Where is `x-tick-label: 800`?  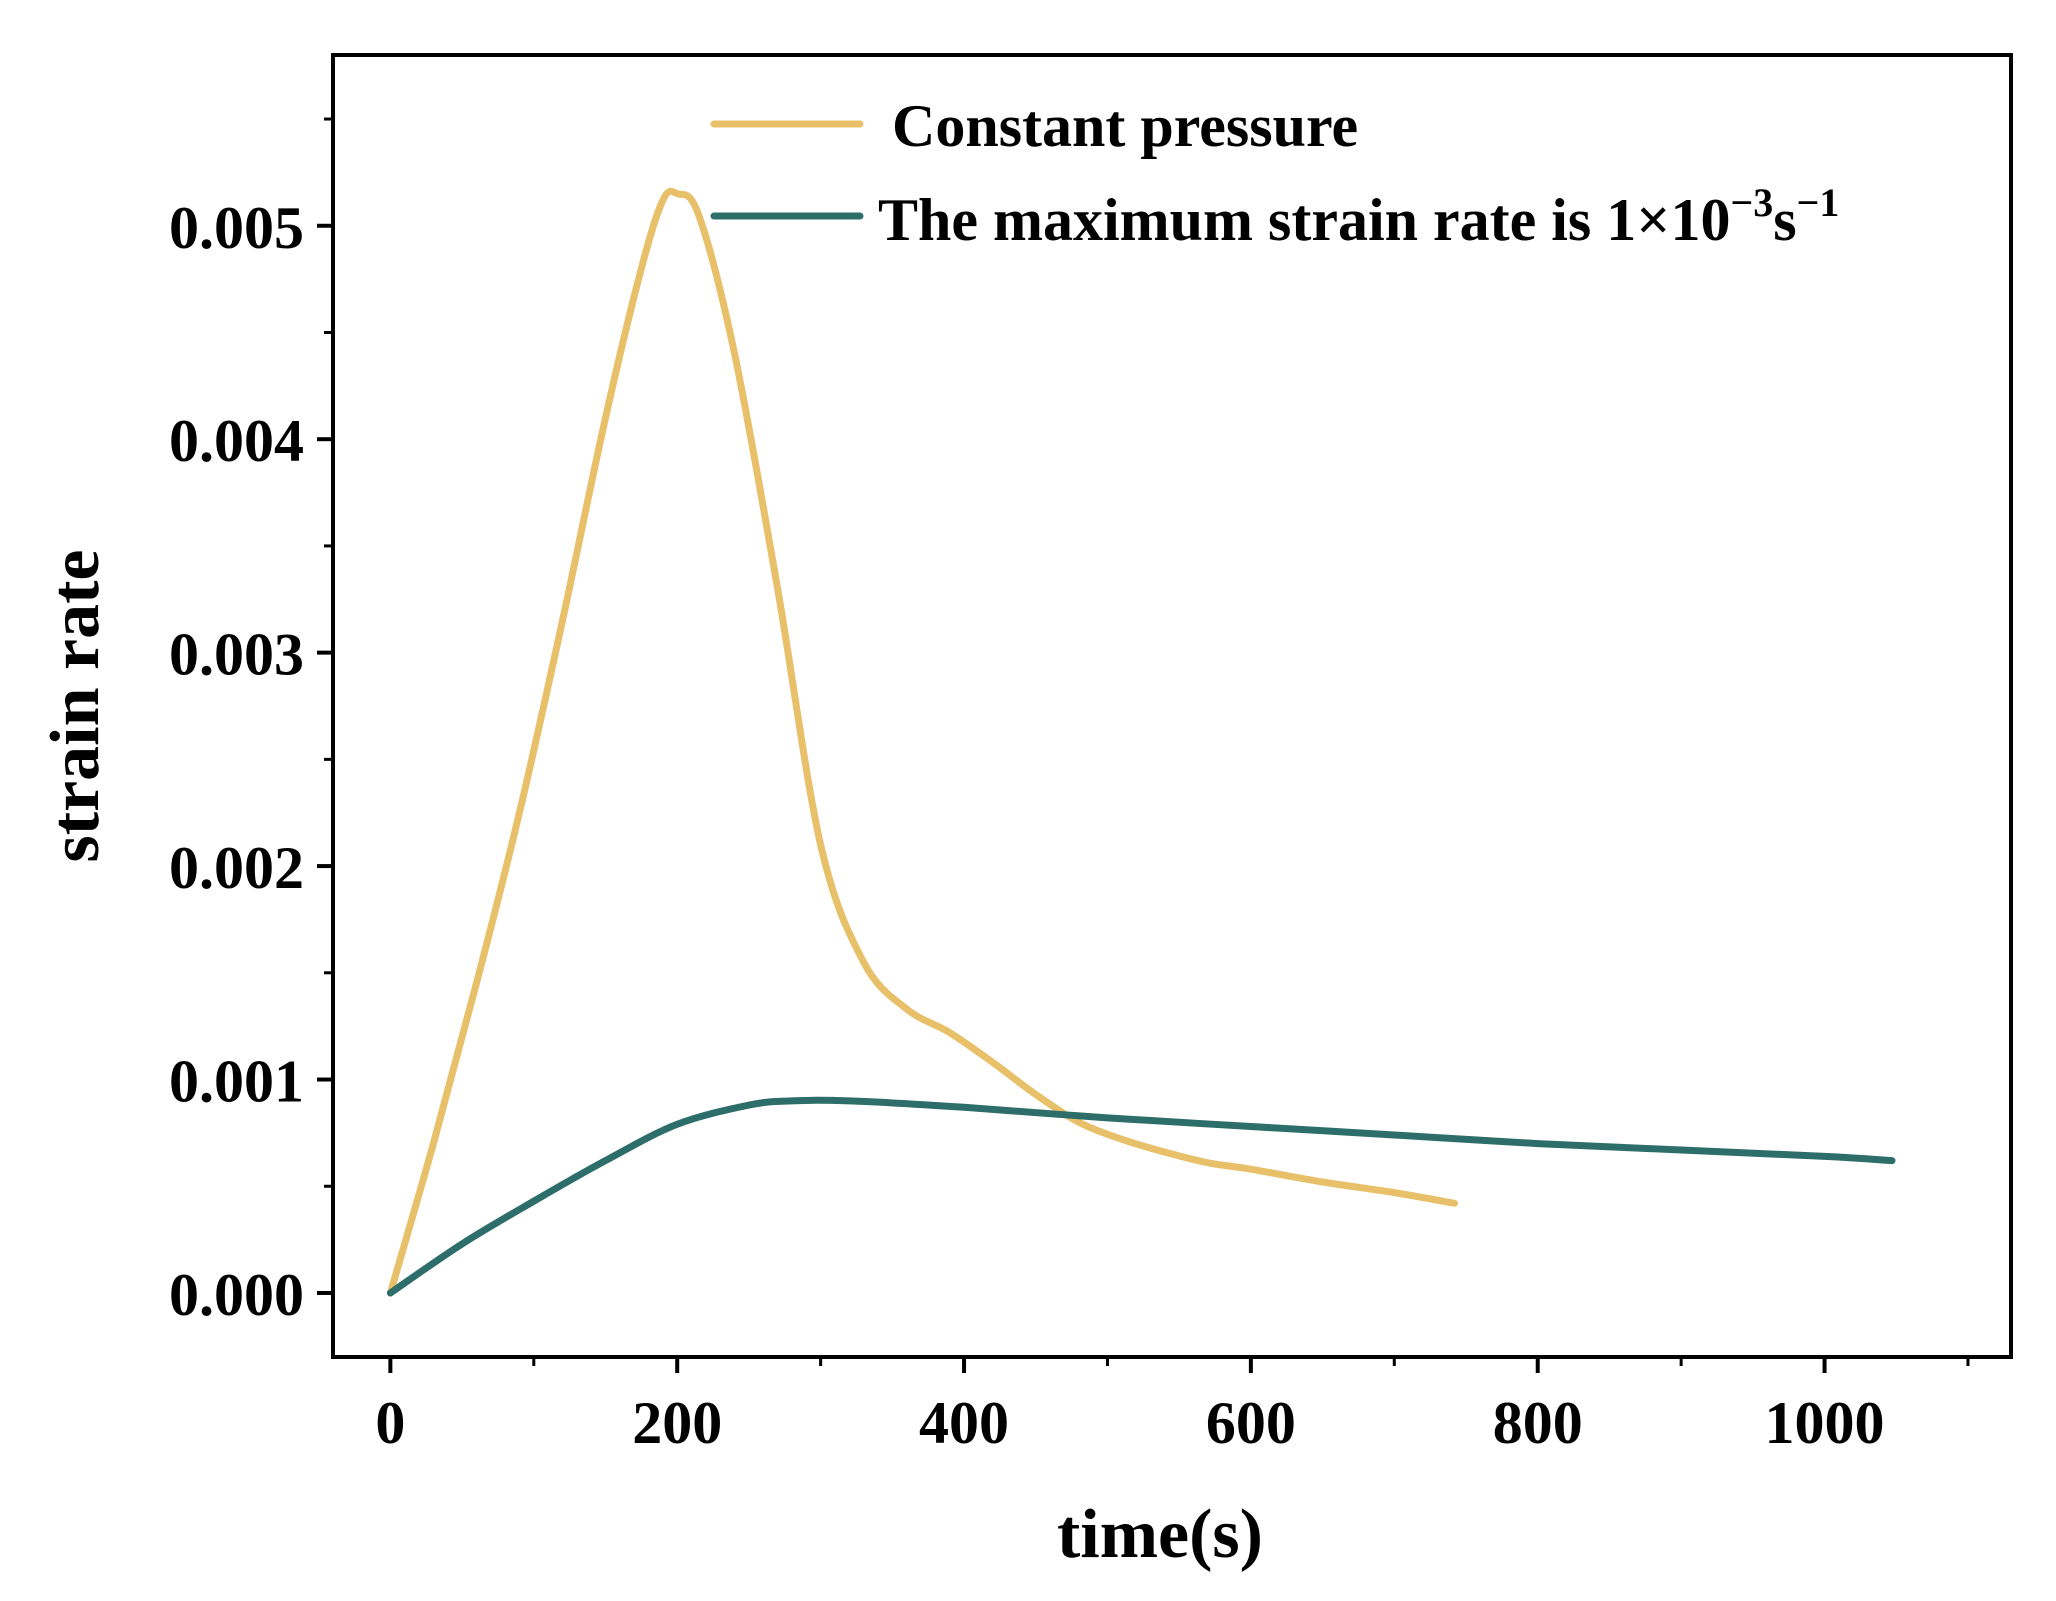
x-tick-label: 800 is located at coordinates (1538, 1423).